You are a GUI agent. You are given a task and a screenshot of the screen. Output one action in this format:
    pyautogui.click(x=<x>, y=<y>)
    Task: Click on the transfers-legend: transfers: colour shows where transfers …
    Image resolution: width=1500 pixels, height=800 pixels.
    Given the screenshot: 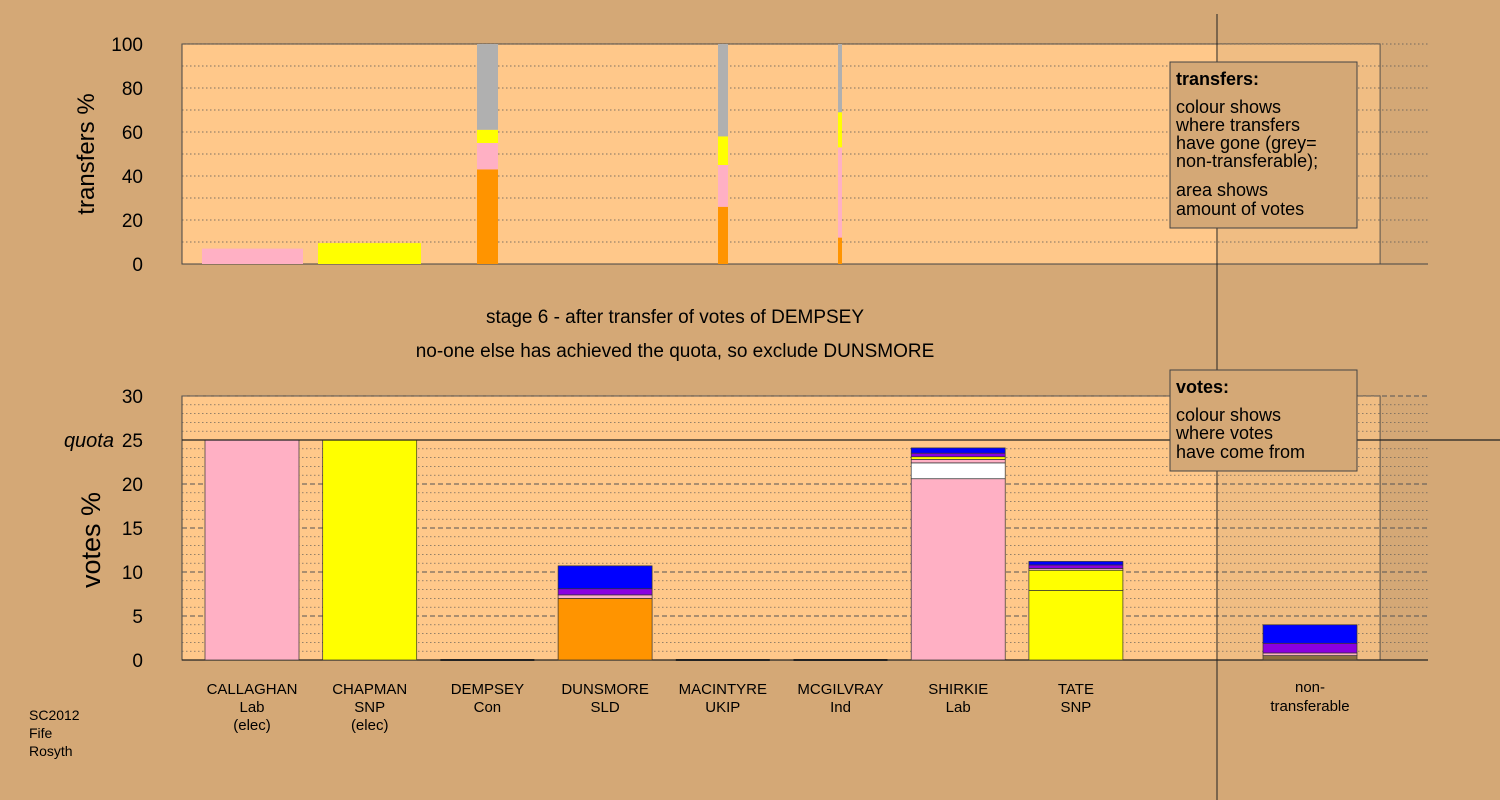 What is the action you would take?
    pyautogui.click(x=1263, y=145)
    